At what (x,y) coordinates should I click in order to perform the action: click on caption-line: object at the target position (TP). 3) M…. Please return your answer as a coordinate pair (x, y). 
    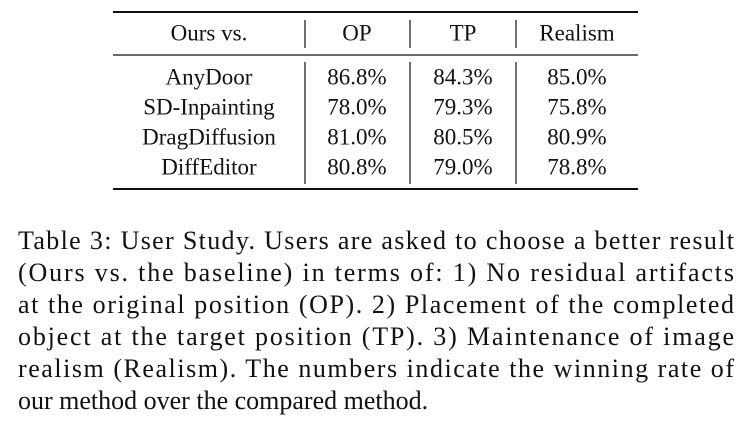
    Looking at the image, I should click on (376, 336).